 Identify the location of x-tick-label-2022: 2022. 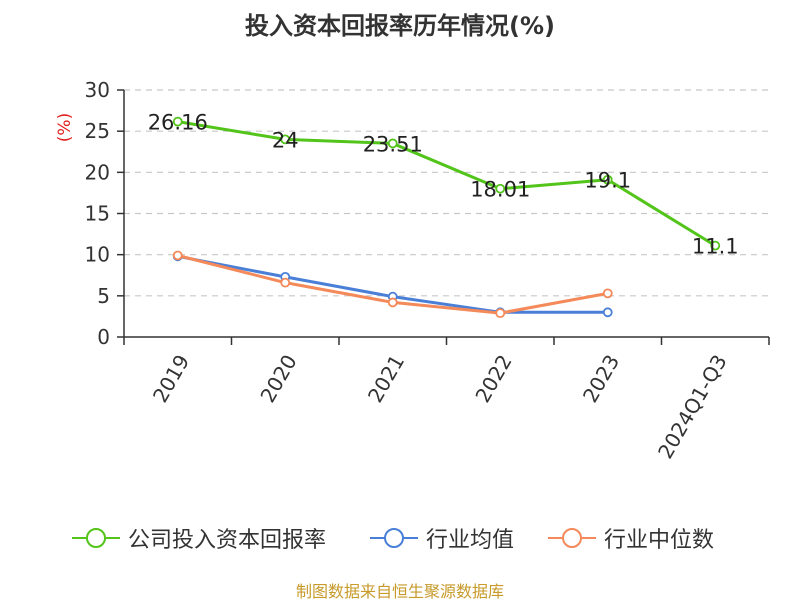
(493, 379).